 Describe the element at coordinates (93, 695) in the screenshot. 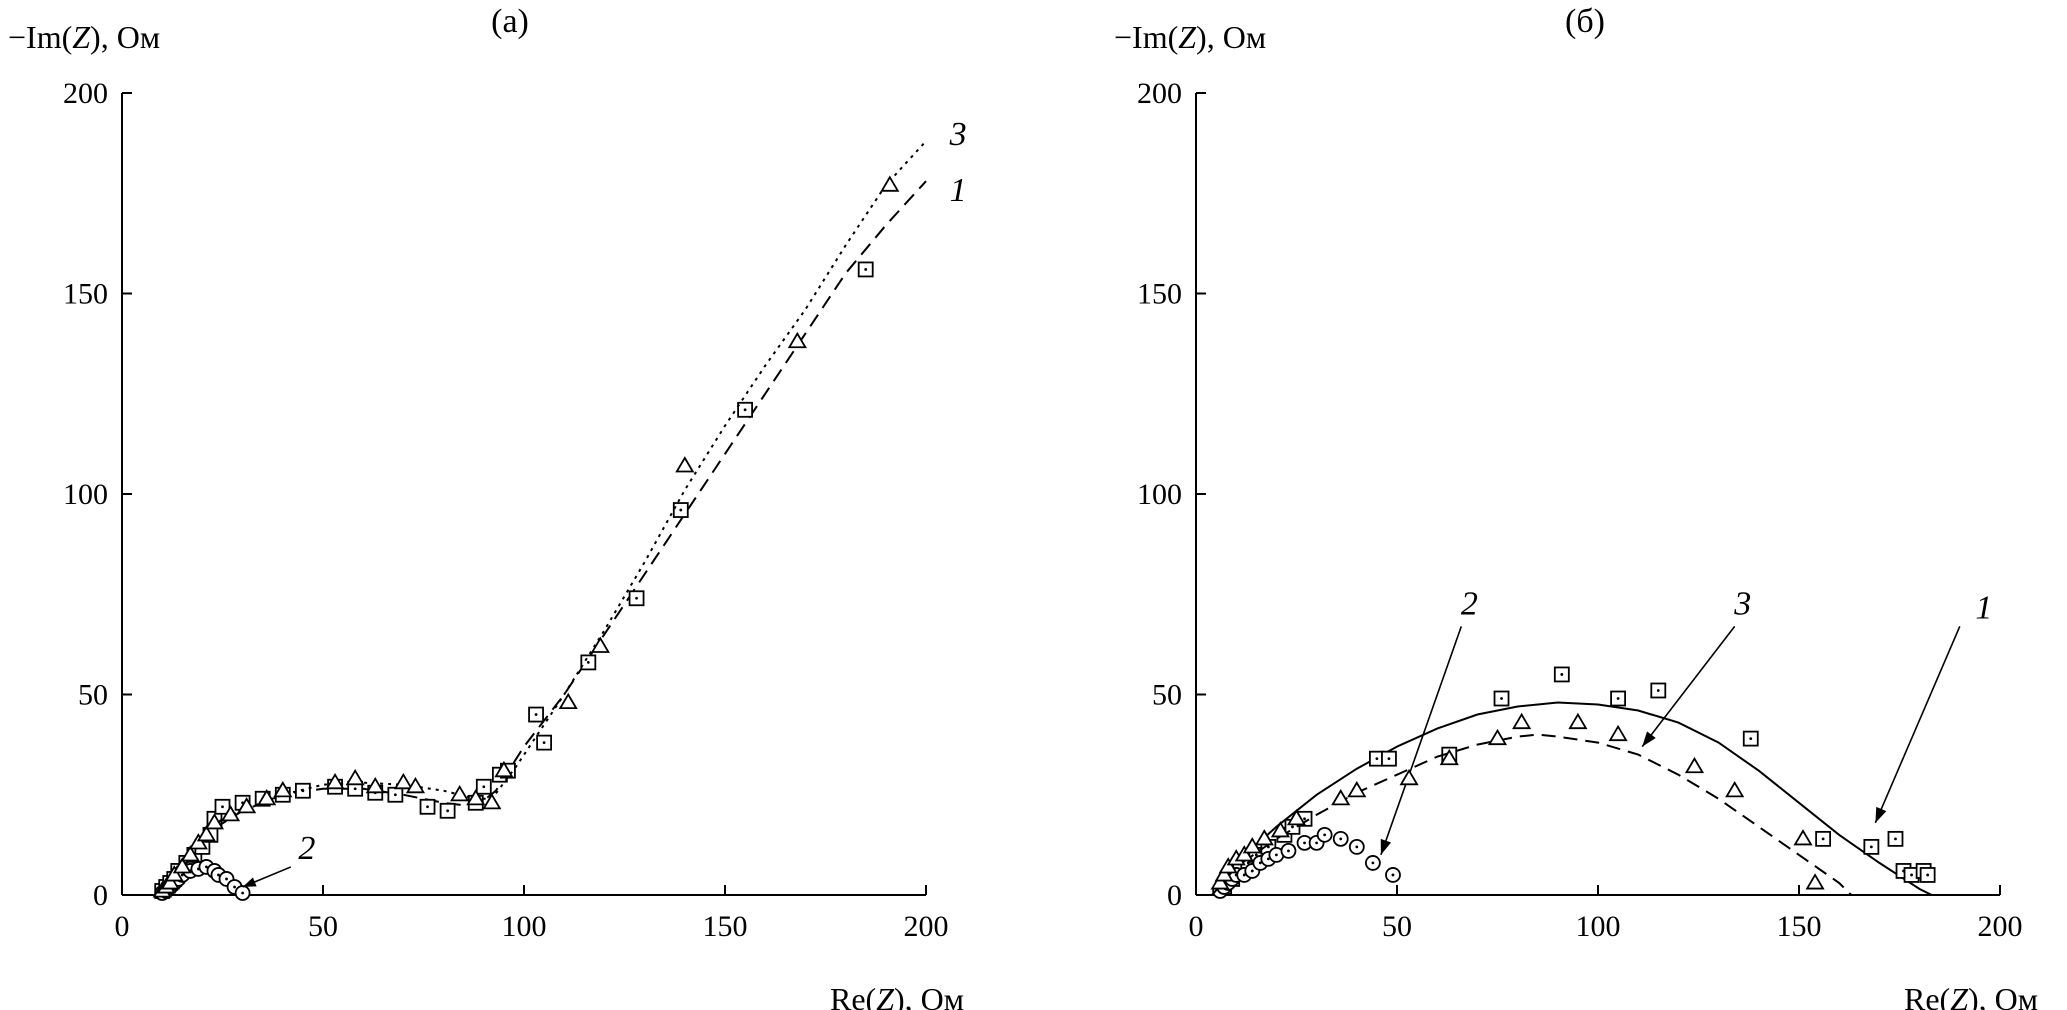

I see `y-tick-label: 50` at that location.